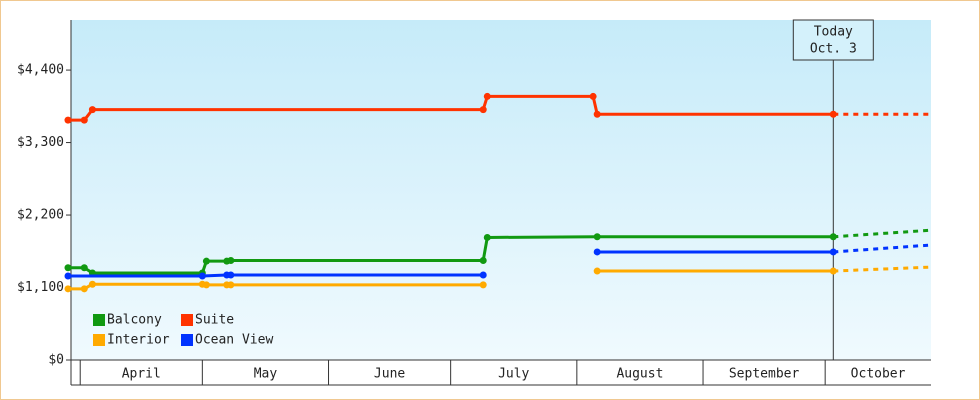 This screenshot has width=980, height=400. I want to click on legend-label: Balcony, so click(134, 320).